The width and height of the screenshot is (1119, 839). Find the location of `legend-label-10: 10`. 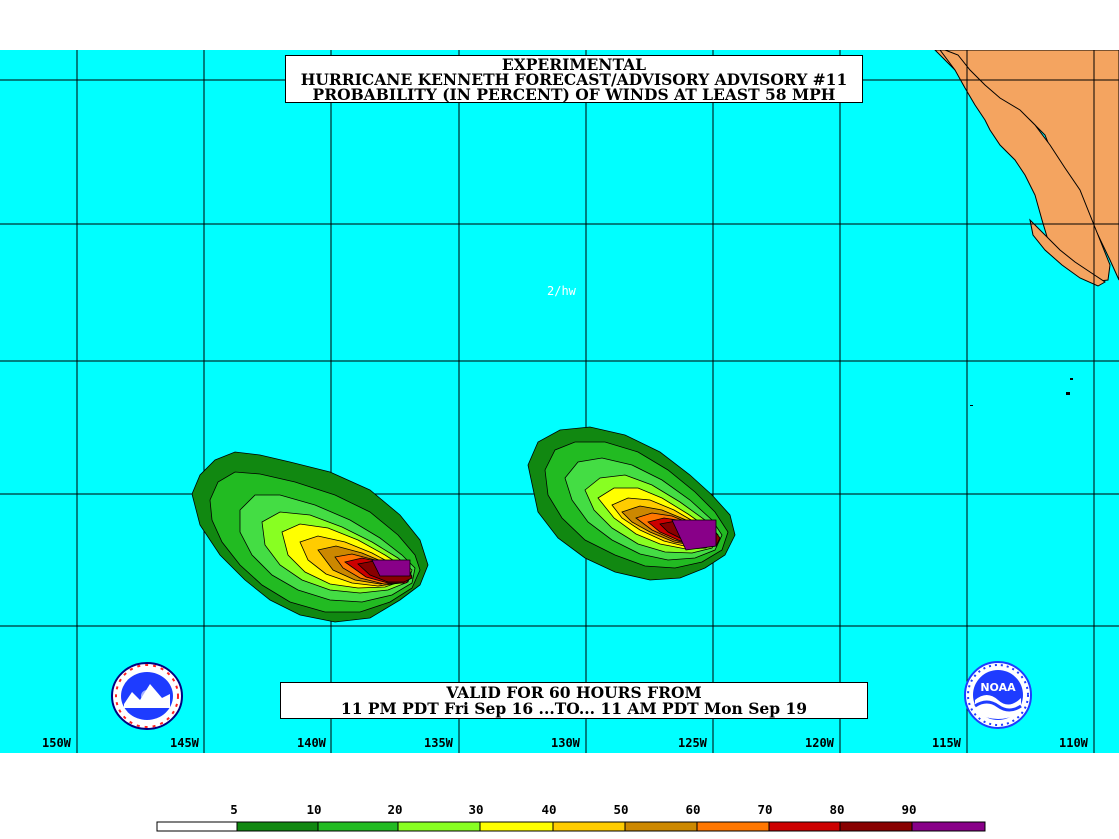

legend-label-10: 10 is located at coordinates (314, 809).